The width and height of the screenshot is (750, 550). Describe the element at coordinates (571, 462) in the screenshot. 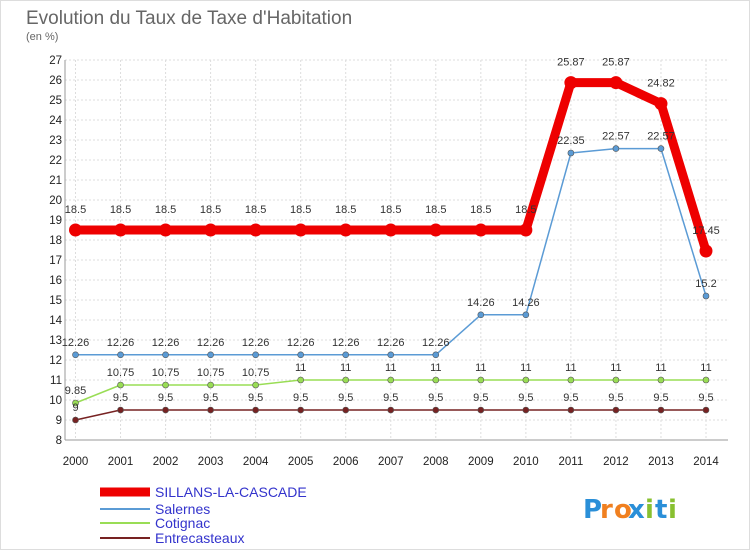

I see `x-tick-label: 2011` at that location.